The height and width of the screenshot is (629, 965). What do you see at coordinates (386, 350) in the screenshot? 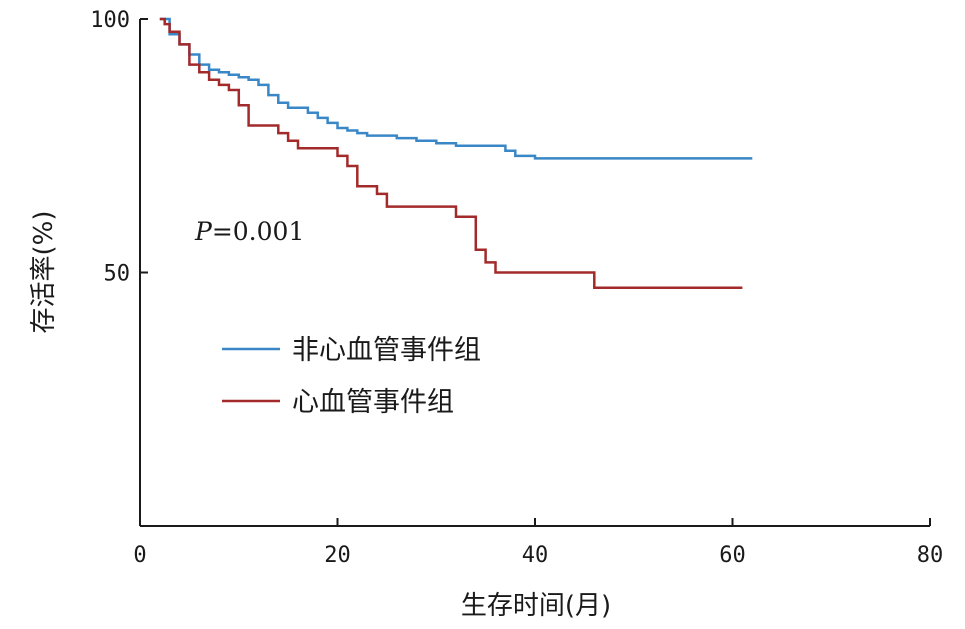
I see `legend-label-non-cv: 非心血管事件组` at bounding box center [386, 350].